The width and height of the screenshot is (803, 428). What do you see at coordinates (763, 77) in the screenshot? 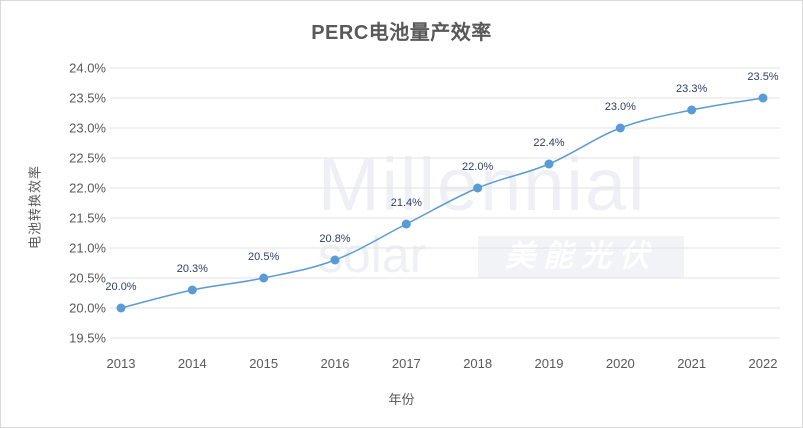
I see `data-label: 23.5%` at bounding box center [763, 77].